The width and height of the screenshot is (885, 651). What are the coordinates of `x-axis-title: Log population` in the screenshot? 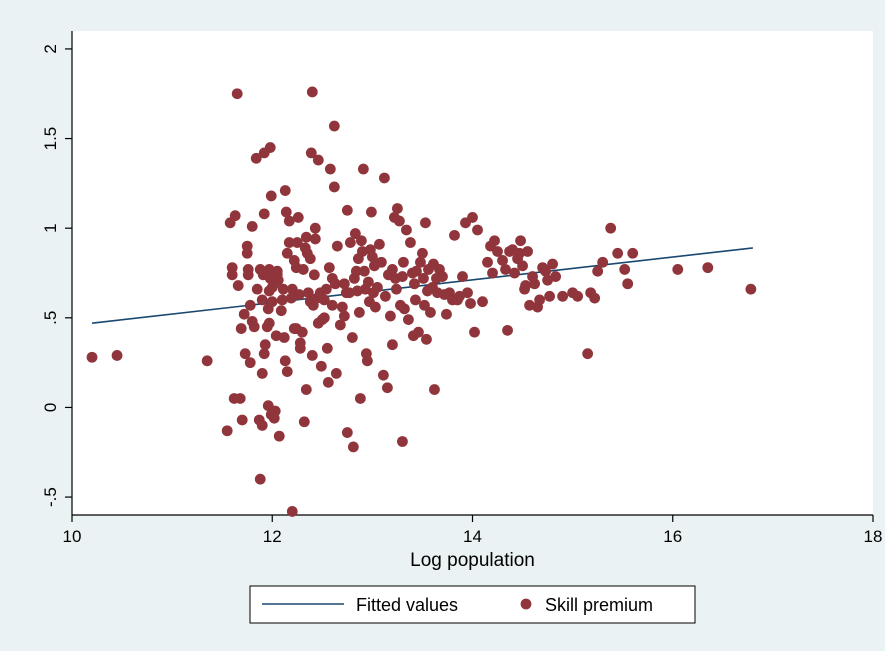 It's located at (472, 560).